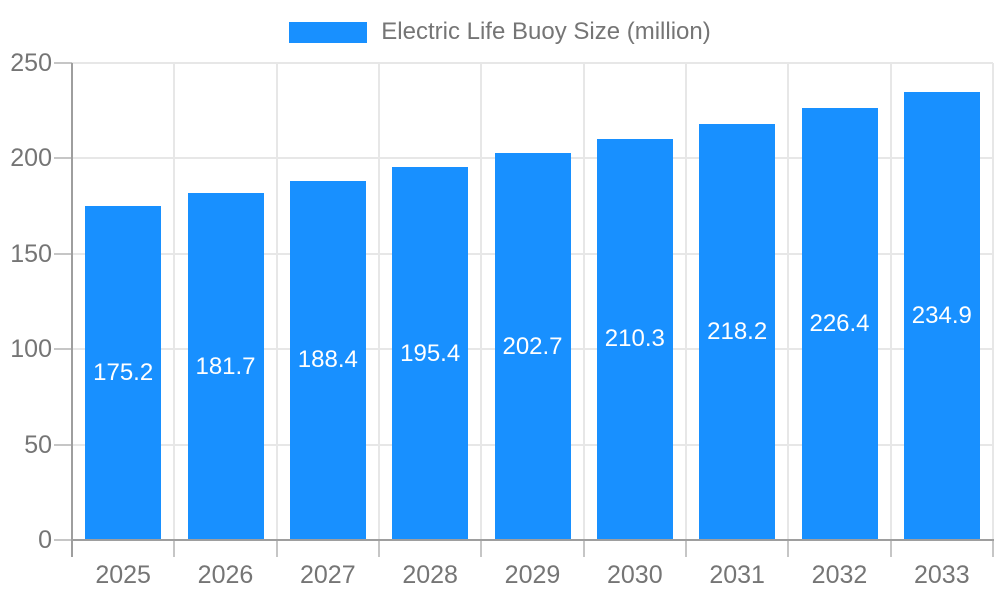  What do you see at coordinates (532, 63) in the screenshot?
I see `gridline-horizontal` at bounding box center [532, 63].